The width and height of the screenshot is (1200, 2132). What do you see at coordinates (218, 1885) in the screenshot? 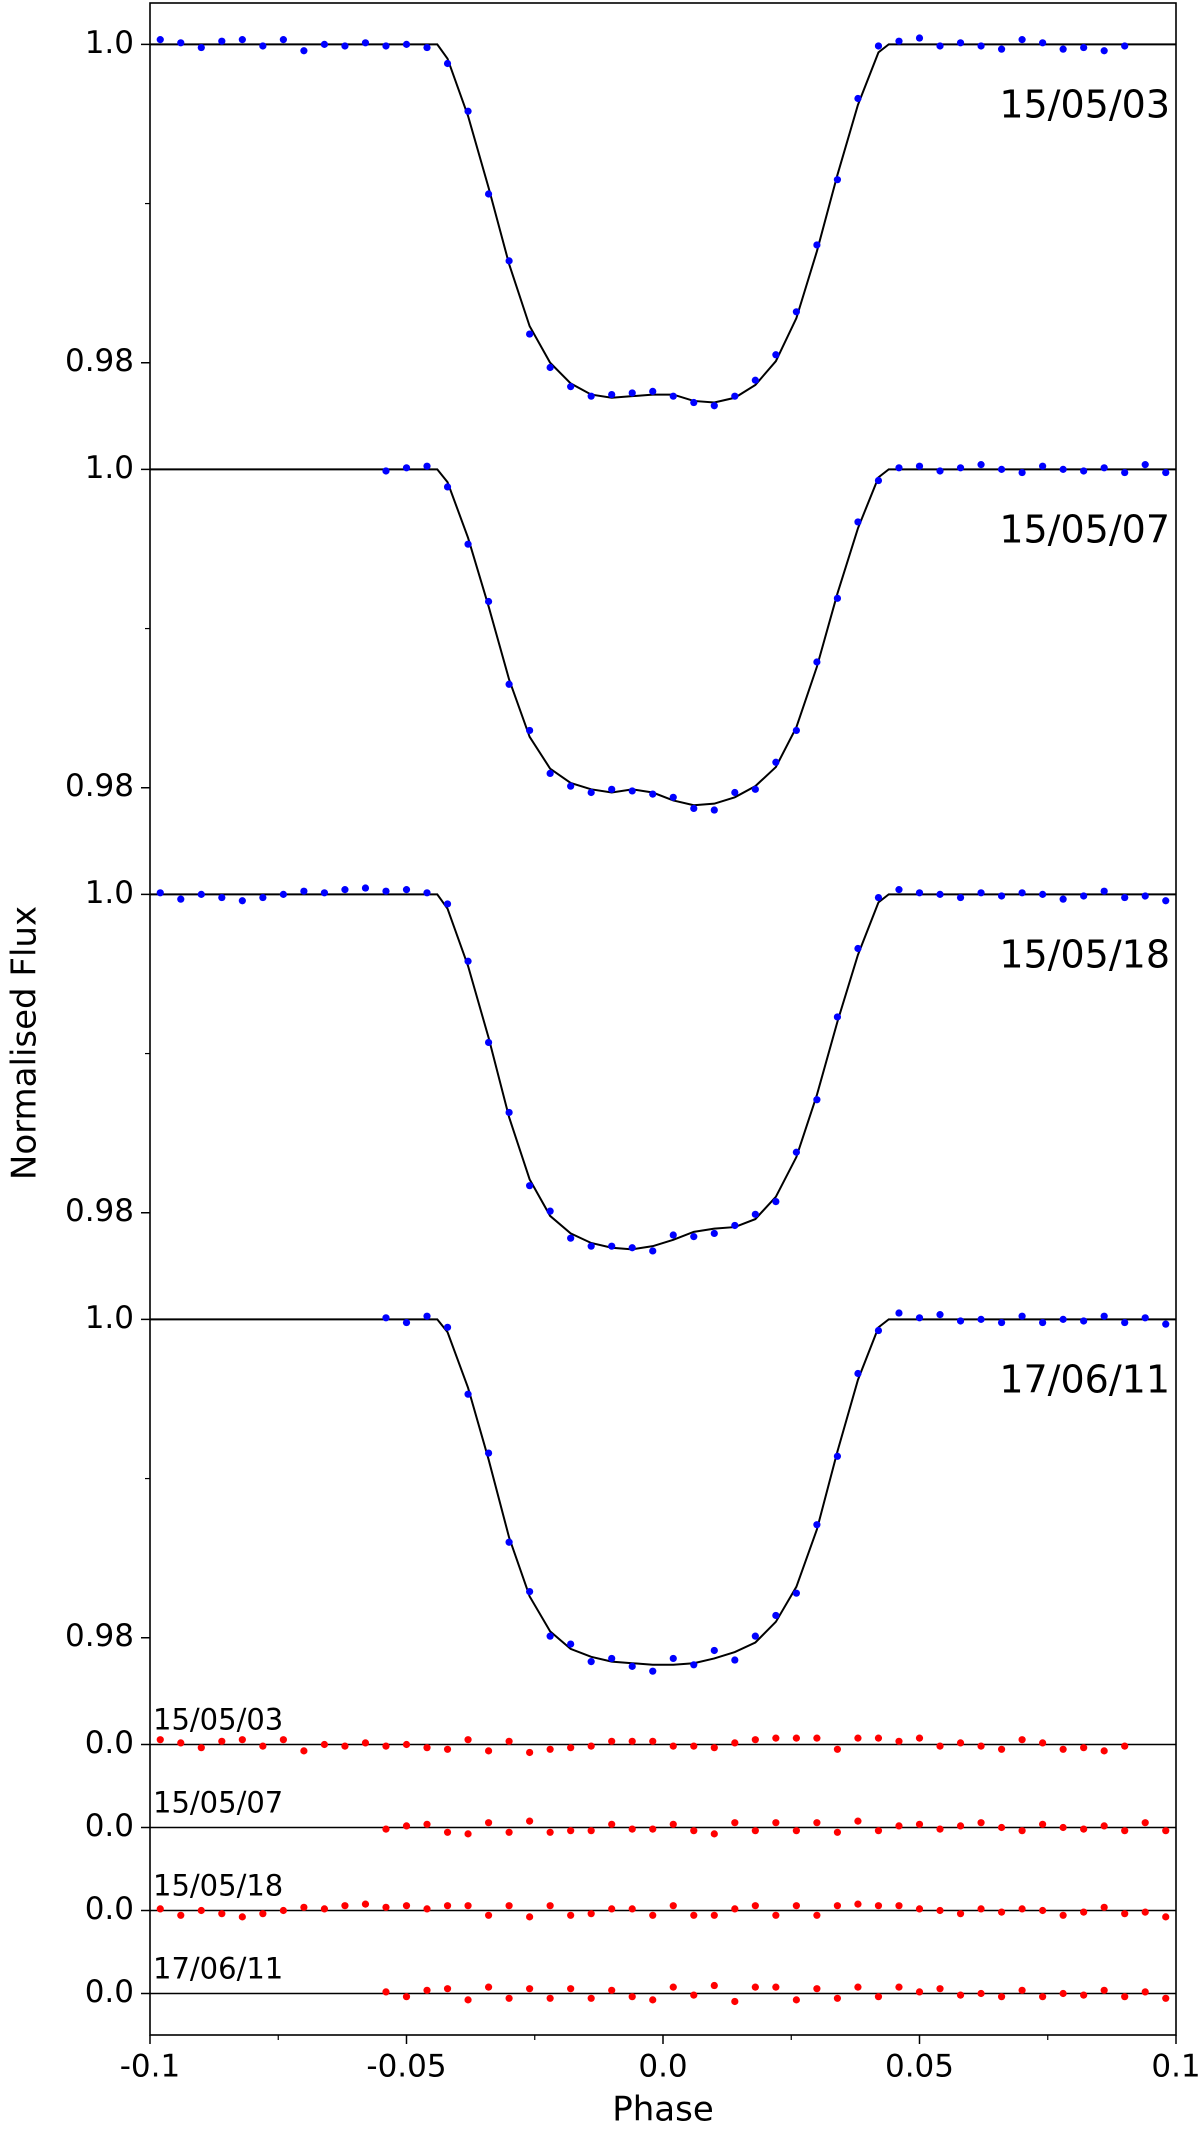
I see `residual-label: 15/05/18` at bounding box center [218, 1885].